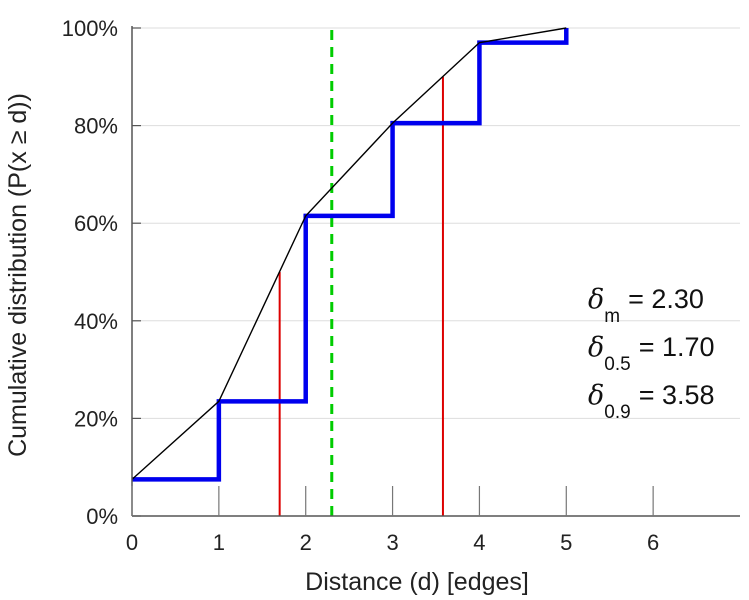 The height and width of the screenshot is (600, 749). What do you see at coordinates (18, 275) in the screenshot?
I see `y-axis-title: Cumulative distribution (P(x ≥ d))` at bounding box center [18, 275].